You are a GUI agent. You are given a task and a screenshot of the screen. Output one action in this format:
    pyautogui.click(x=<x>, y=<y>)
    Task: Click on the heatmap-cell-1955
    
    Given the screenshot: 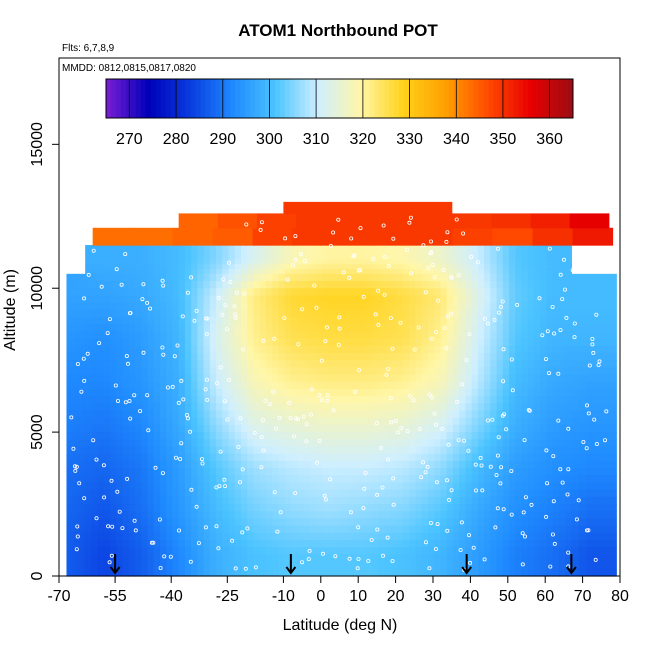 What is the action you would take?
    pyautogui.click(x=494, y=371)
    